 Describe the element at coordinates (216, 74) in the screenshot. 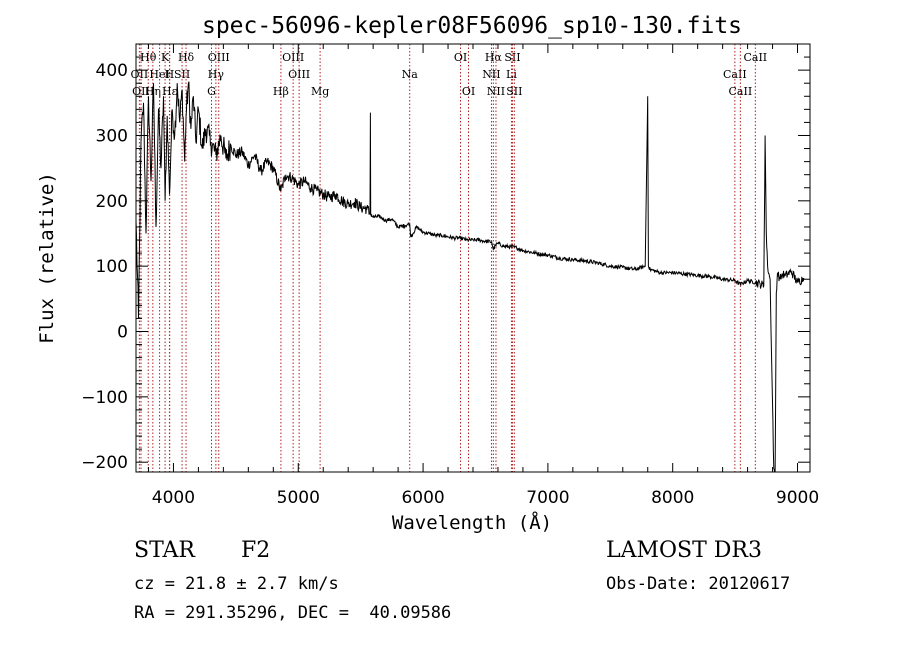

I see `line-marker-label: Hγ` at that location.